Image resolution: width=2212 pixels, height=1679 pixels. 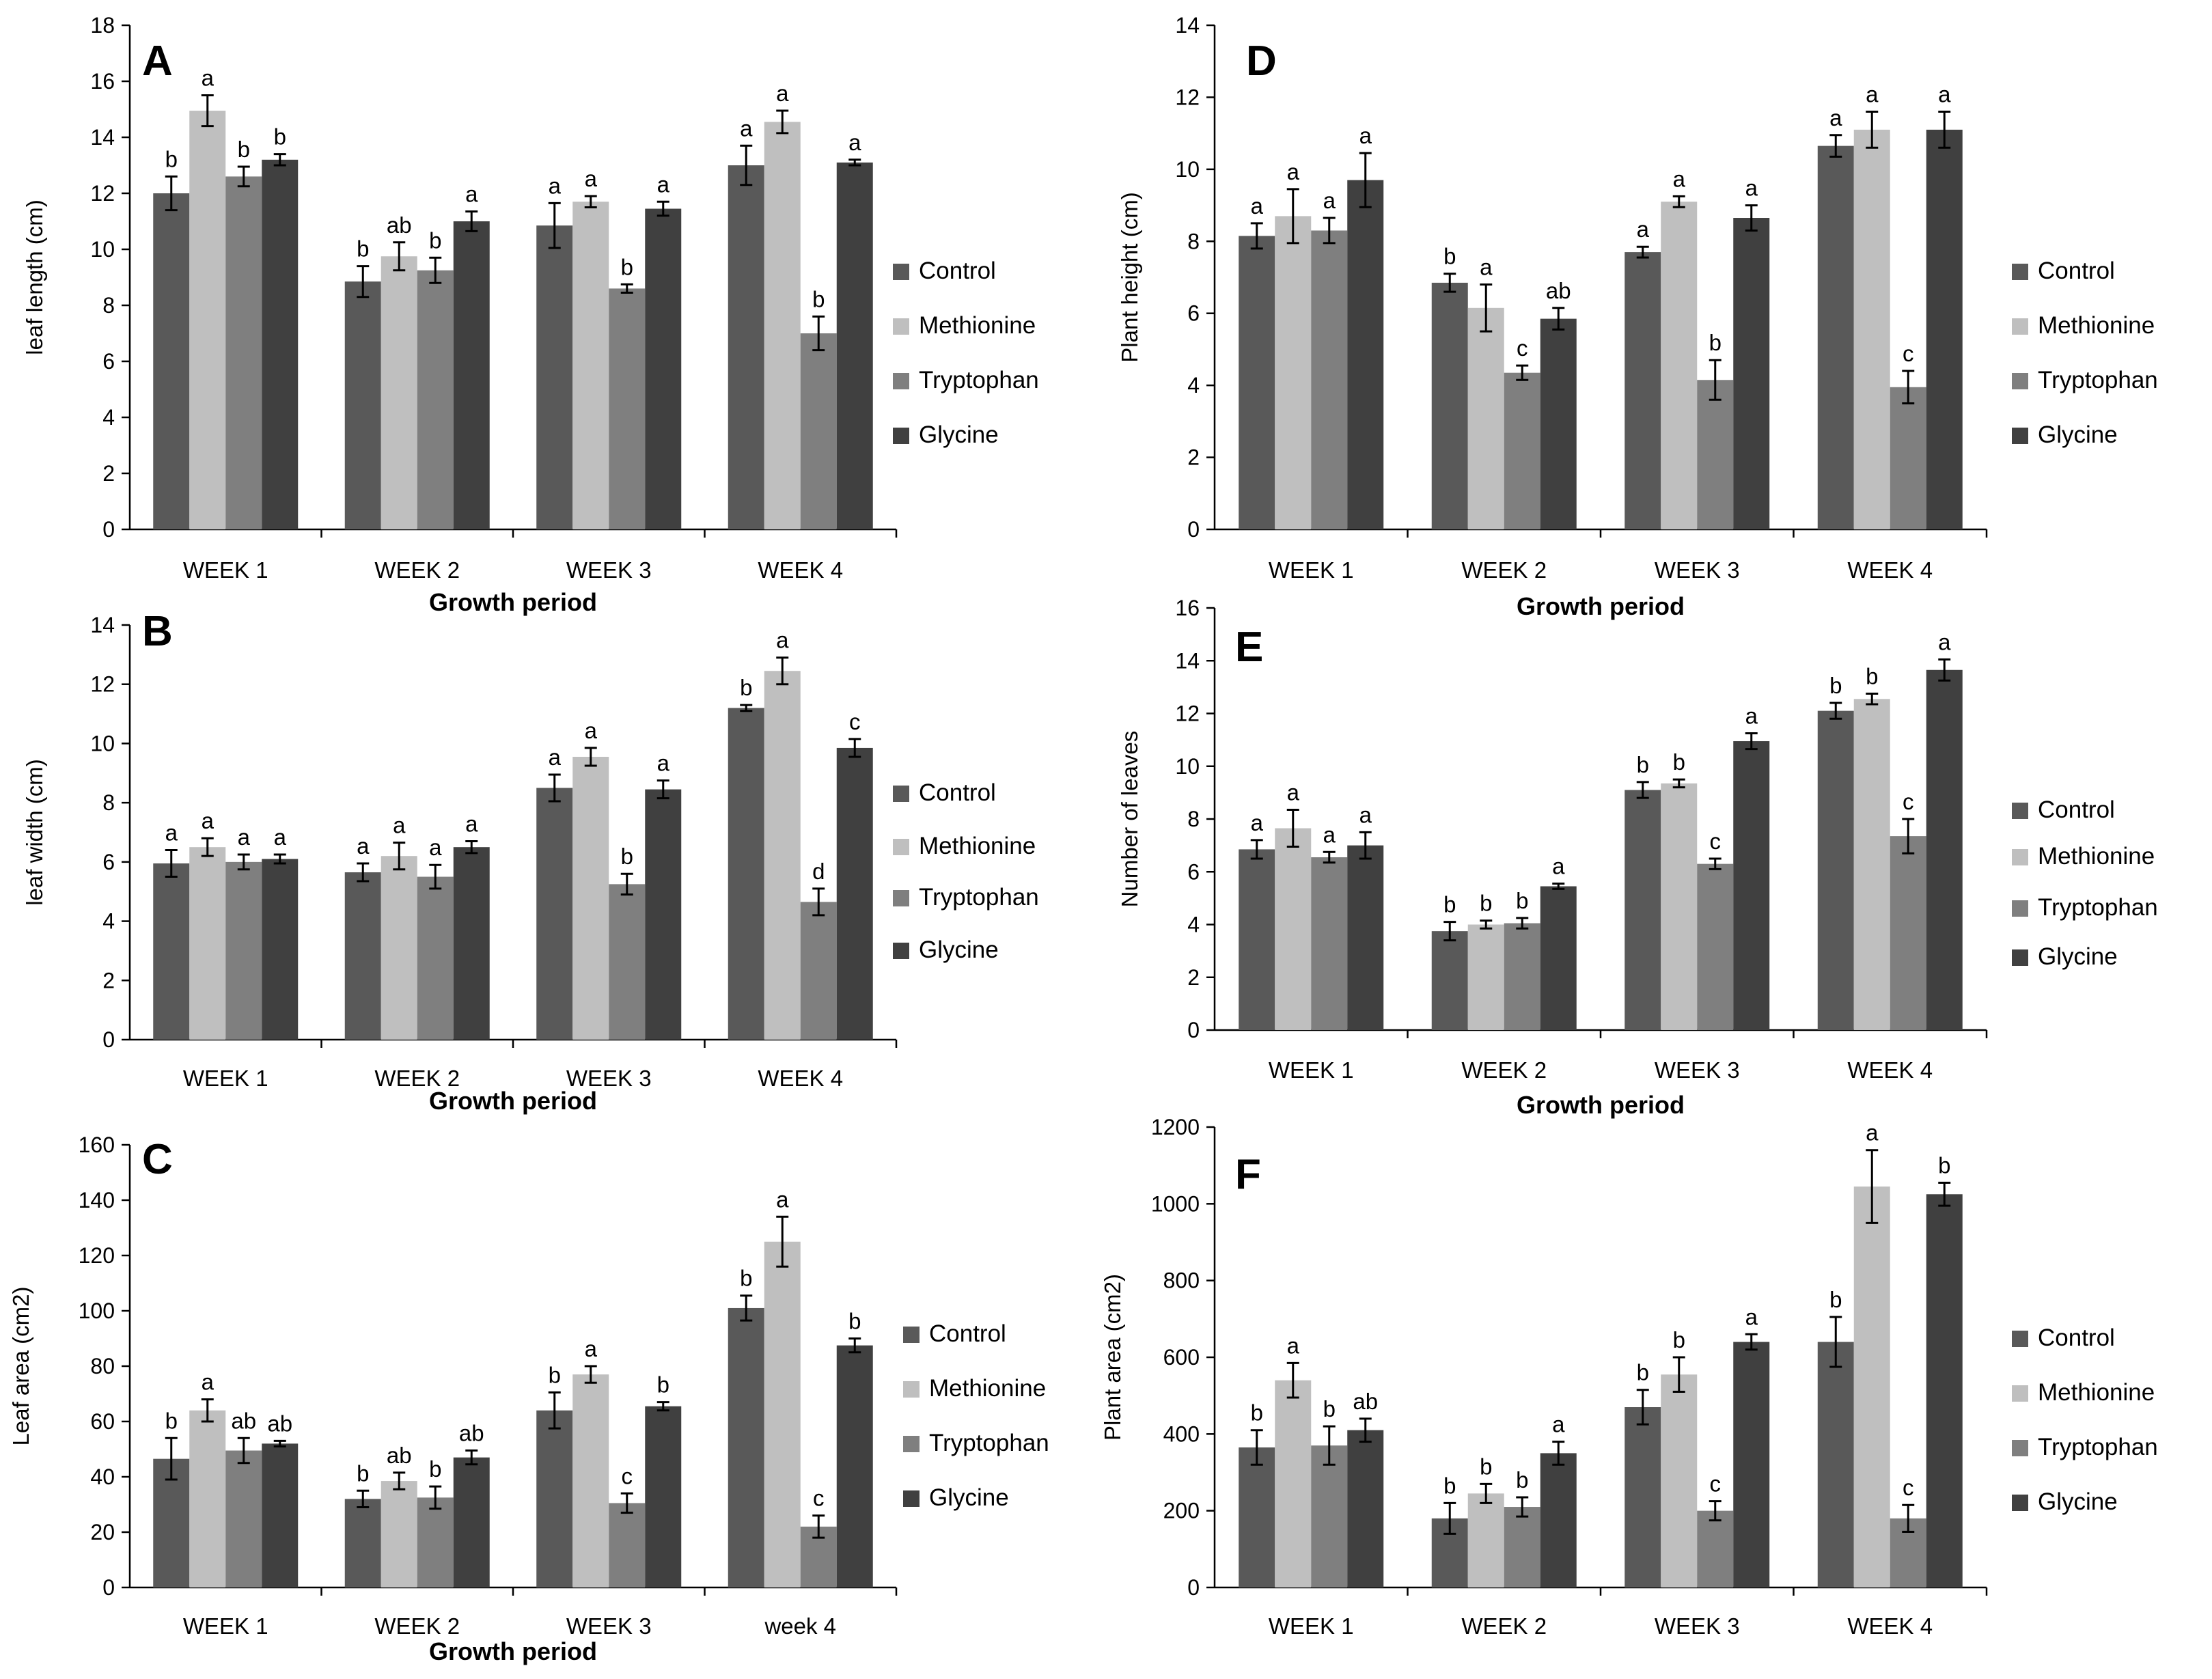 I want to click on x-category-label: WEEK 4, so click(x=1890, y=1626).